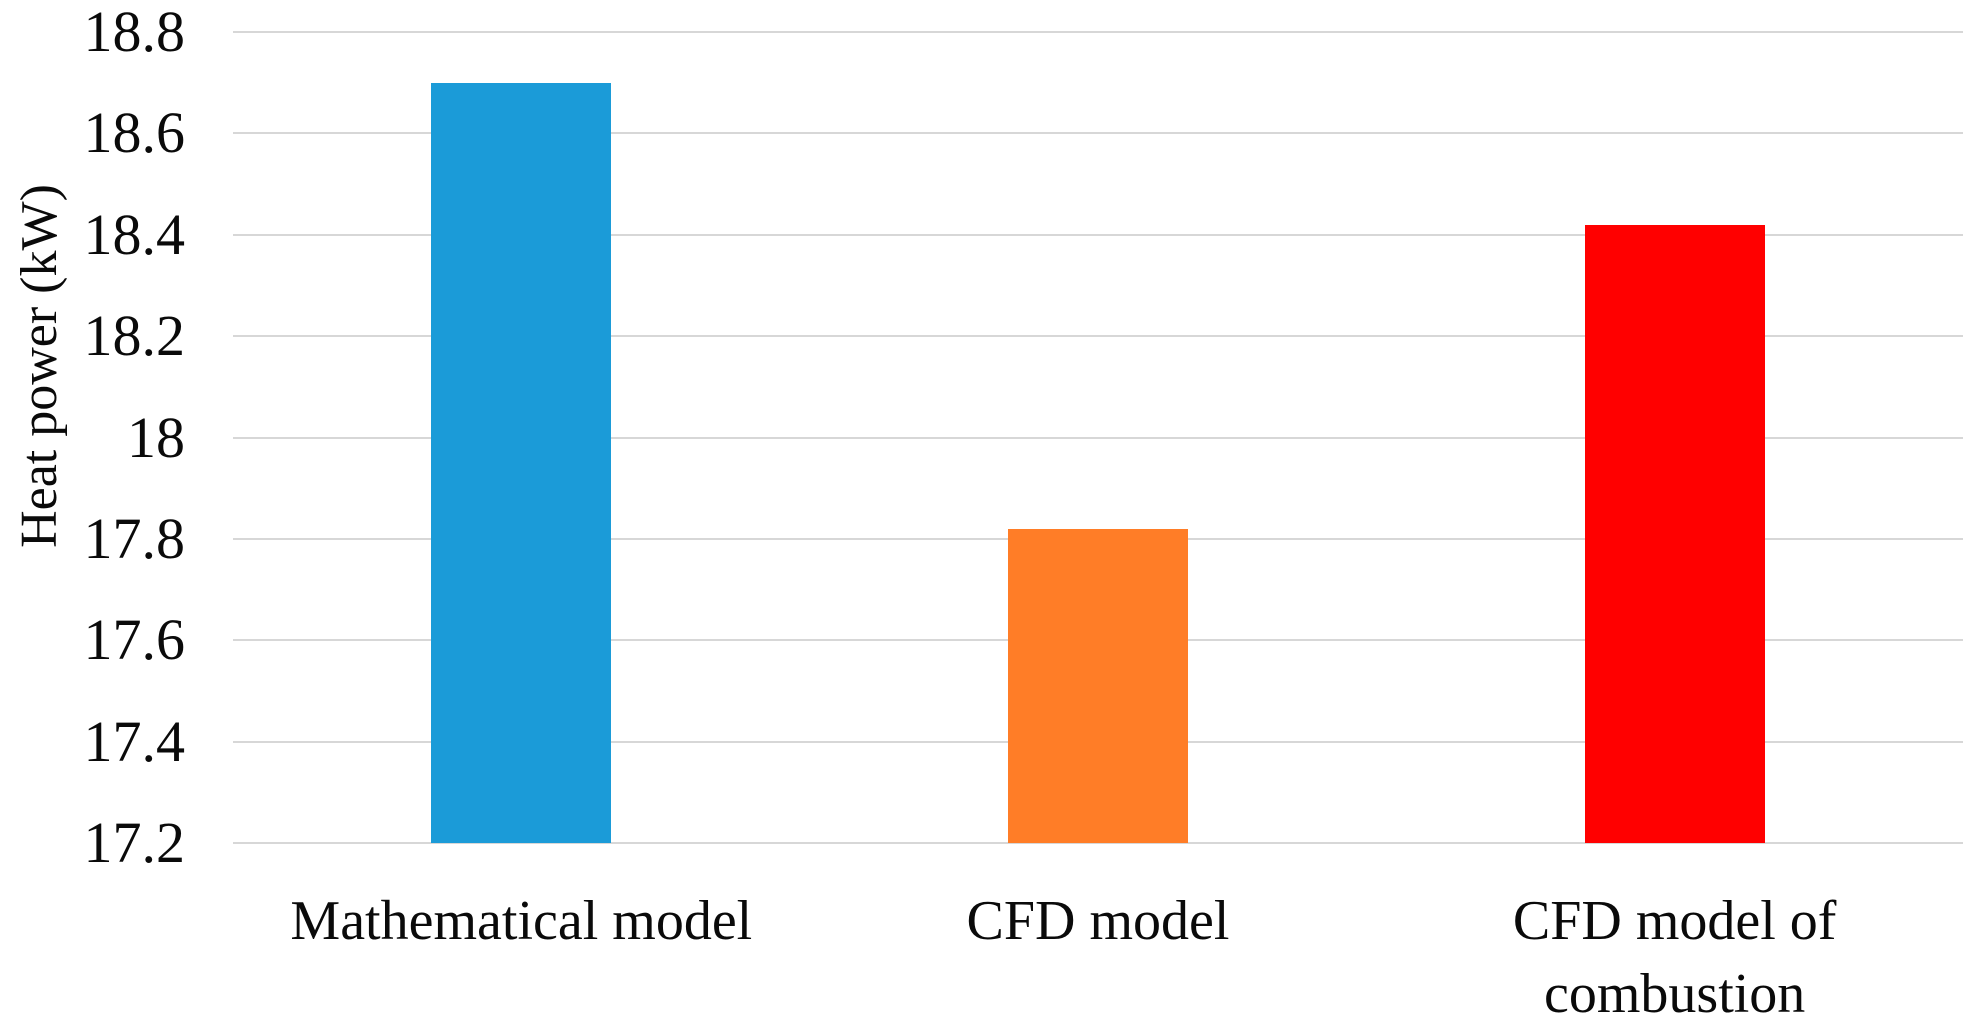 This screenshot has height=1025, width=1977. I want to click on y-tick-label: 18.4, so click(134, 234).